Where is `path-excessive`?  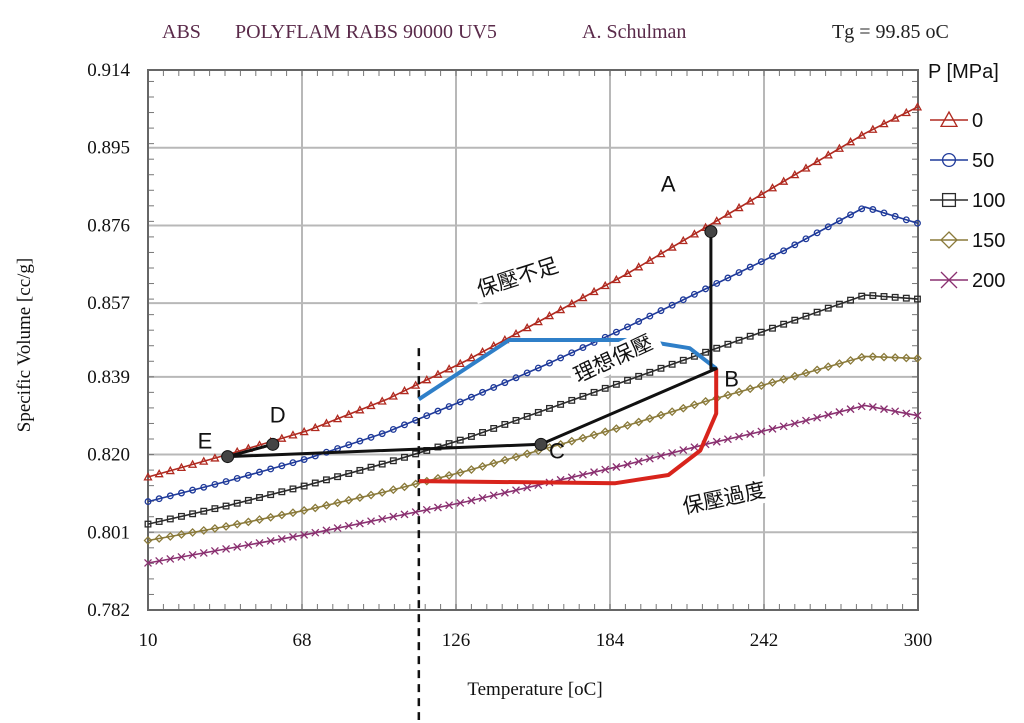 path-excessive is located at coordinates (568, 427).